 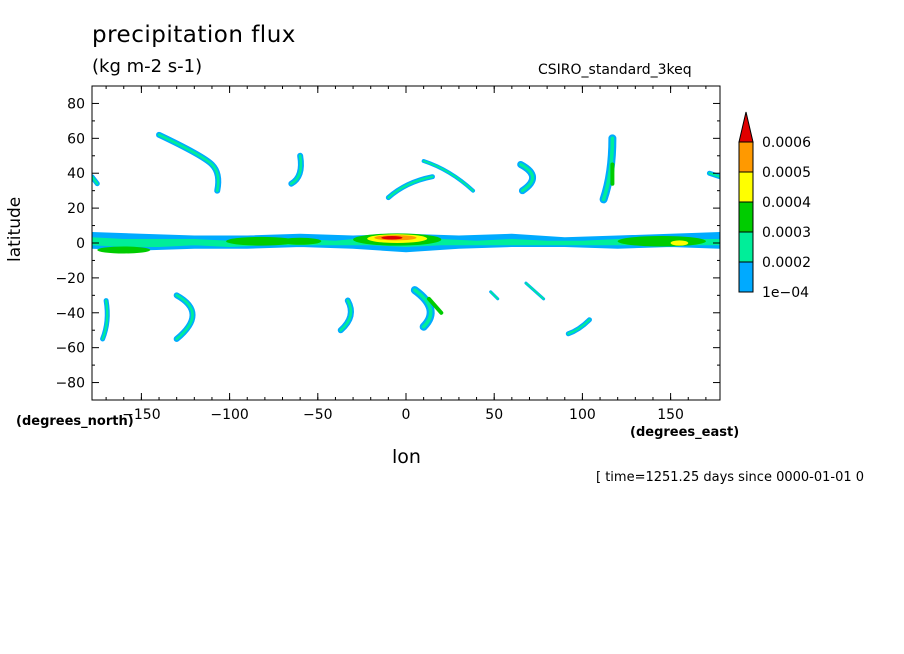 I want to click on y-tick-label: −20, so click(x=70, y=279).